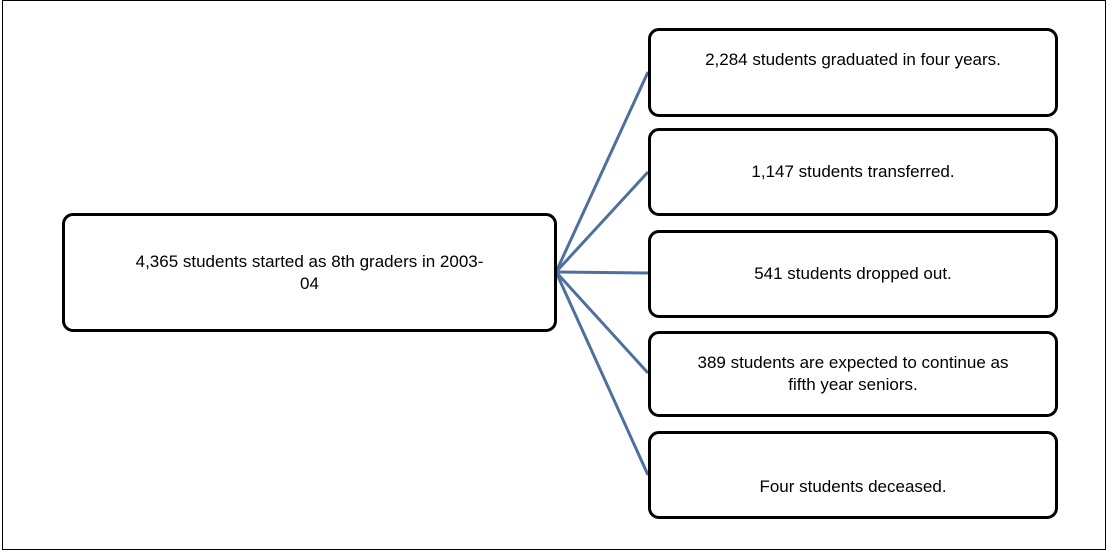 The height and width of the screenshot is (552, 1109). I want to click on outcome-label: 1,147 students transferred., so click(853, 171).